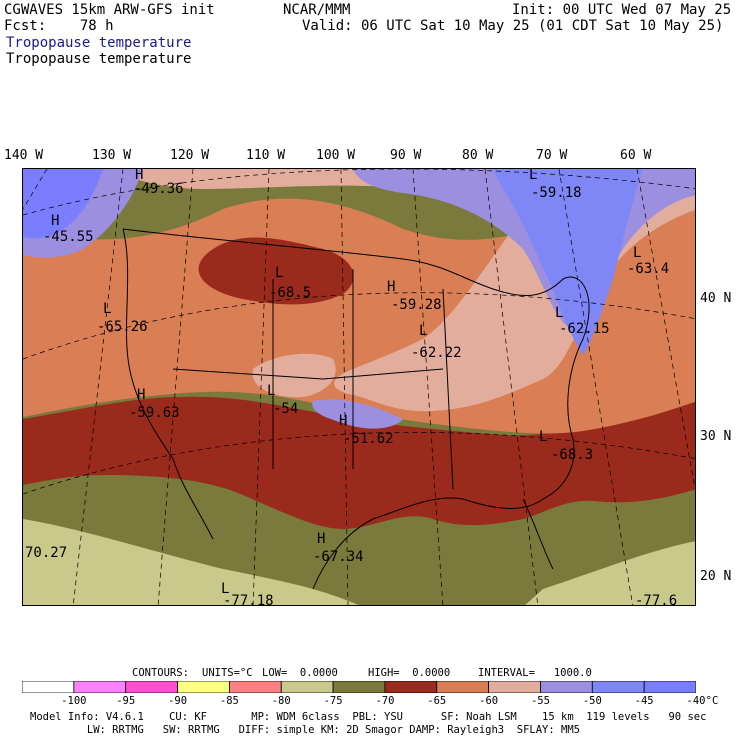 The width and height of the screenshot is (740, 740). Describe the element at coordinates (416, 305) in the screenshot. I see `map-label-value: -59.28` at that location.